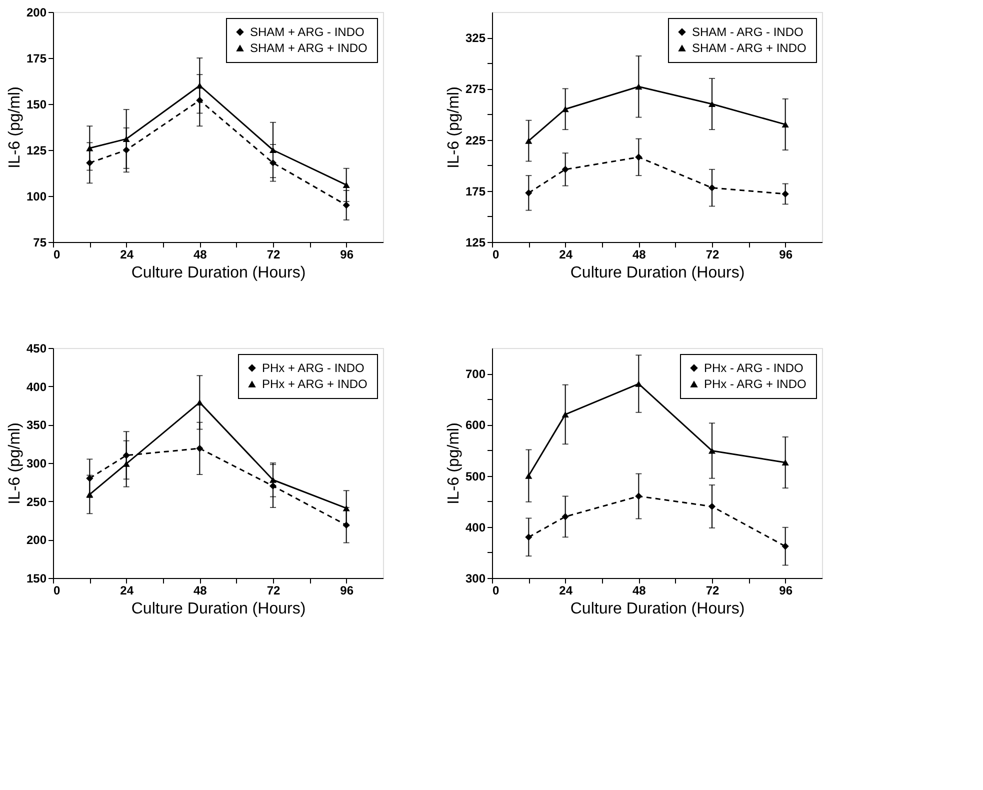 The width and height of the screenshot is (983, 790). Describe the element at coordinates (475, 140) in the screenshot. I see `y-tick-label: 225` at that location.